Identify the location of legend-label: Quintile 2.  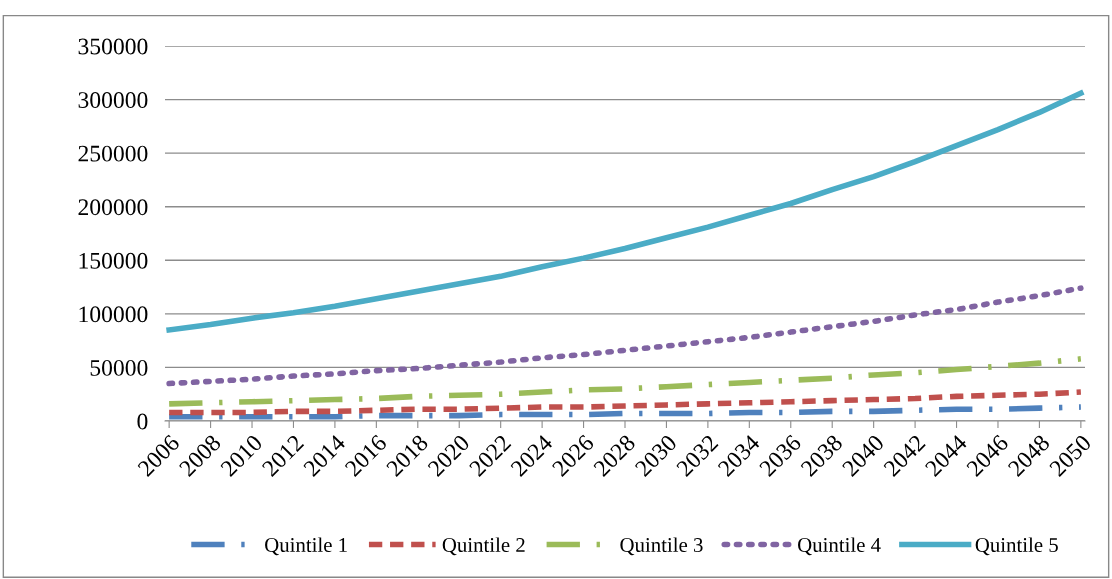
(483, 546).